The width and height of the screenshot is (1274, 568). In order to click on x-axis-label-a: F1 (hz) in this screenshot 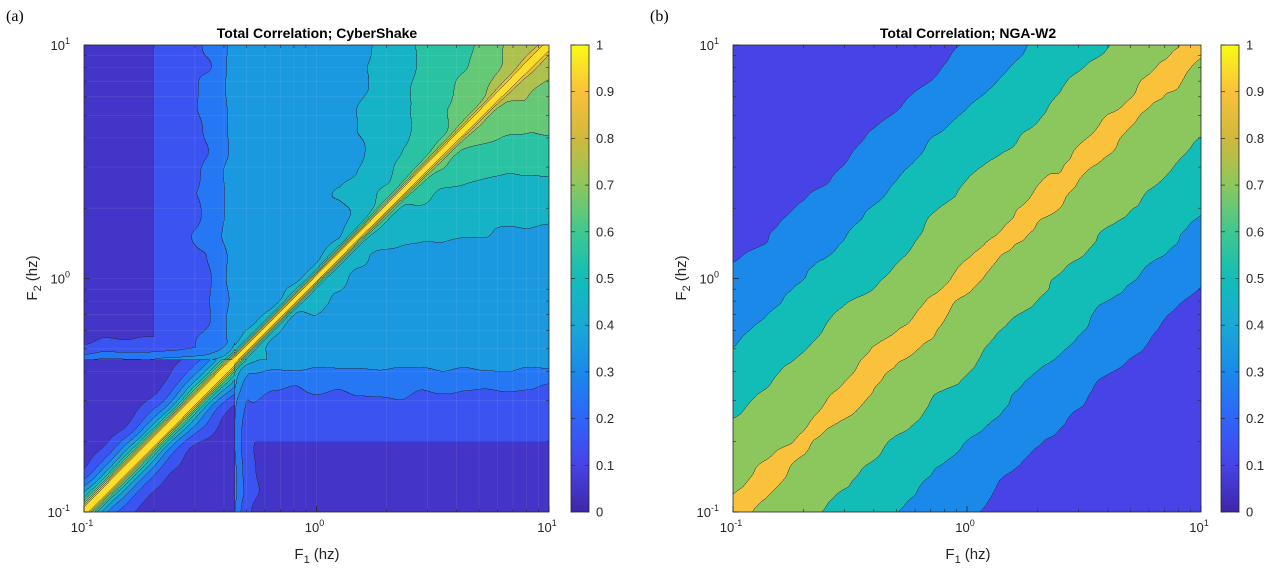, I will do `click(316, 556)`.